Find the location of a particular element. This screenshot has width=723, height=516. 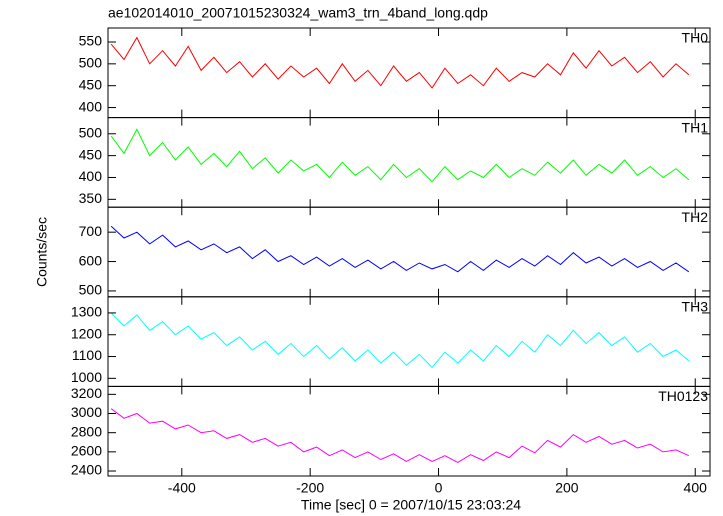

panel-label: TH2 is located at coordinates (695, 217).